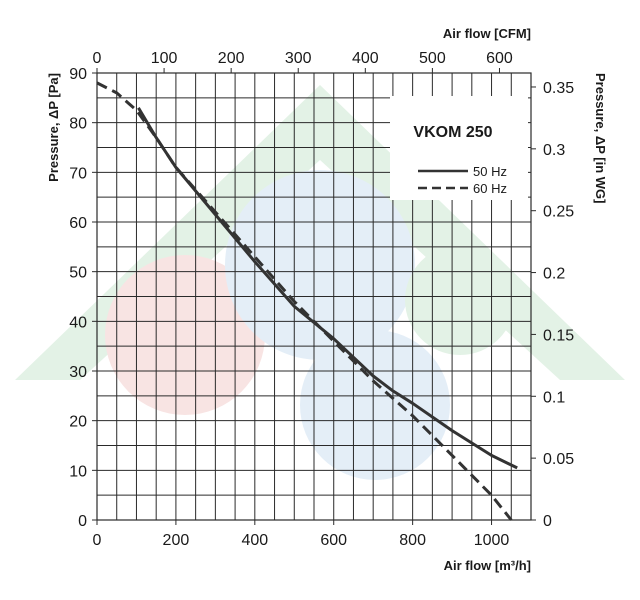  Describe the element at coordinates (78, 273) in the screenshot. I see `y-tick-label: 50` at that location.